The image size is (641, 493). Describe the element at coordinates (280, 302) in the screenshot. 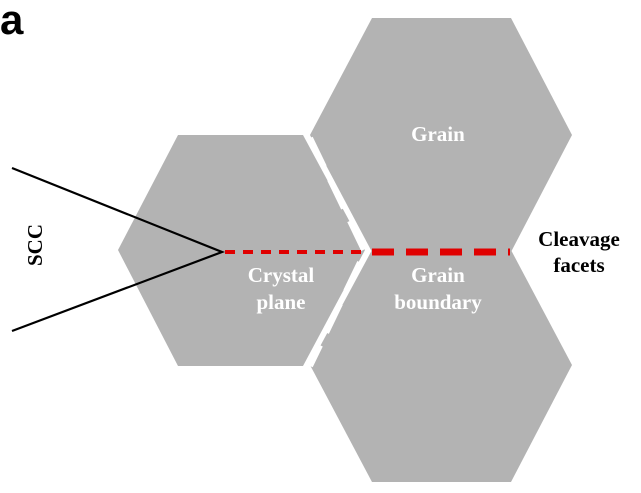

I see `crystal-plane-label-line2: plane` at that location.